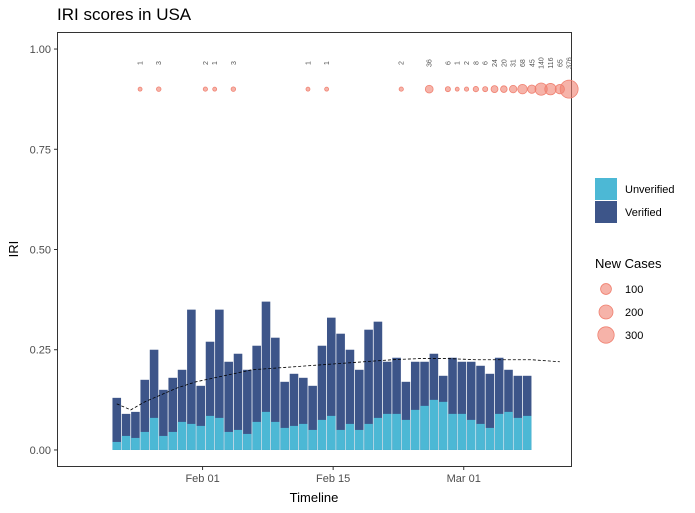 This screenshot has width=695, height=513. What do you see at coordinates (570, 63) in the screenshot?
I see `new-cases-label: 376` at bounding box center [570, 63].